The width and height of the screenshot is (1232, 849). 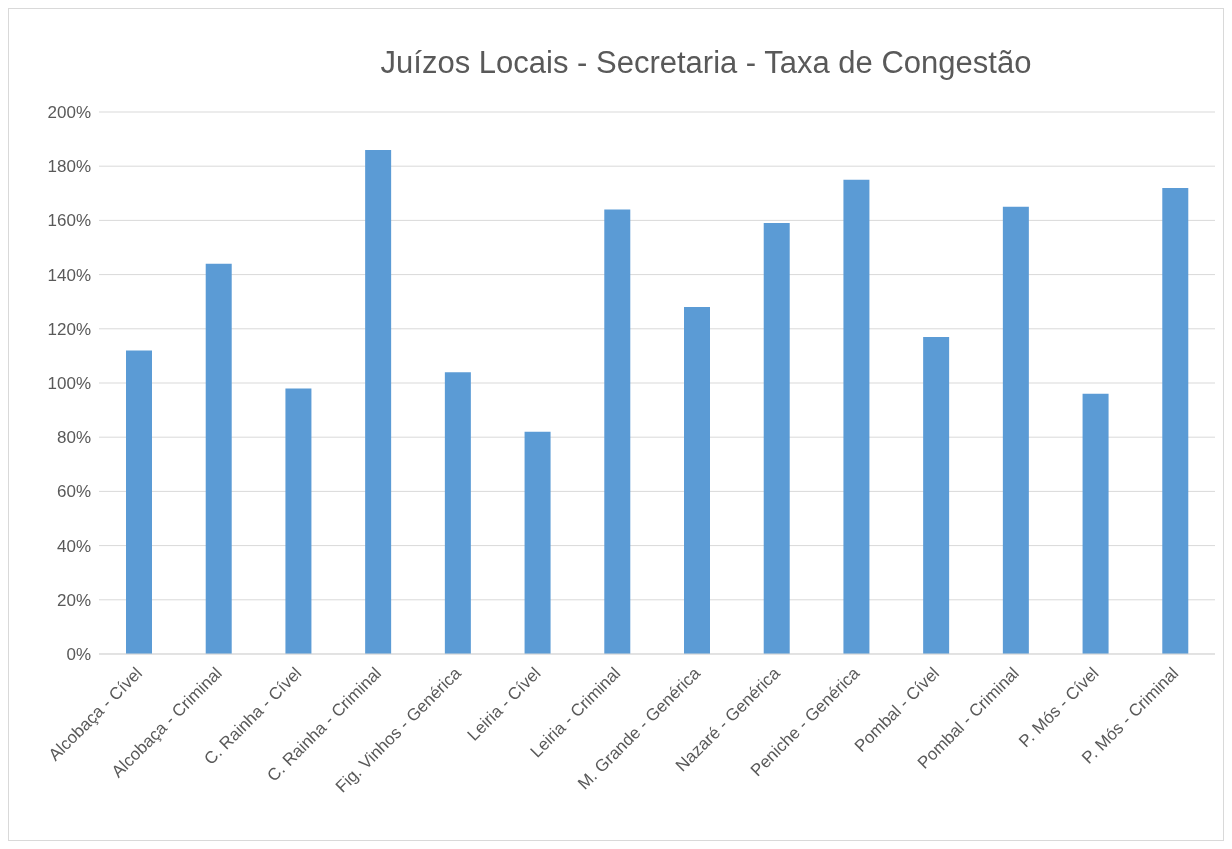 I want to click on y-tick-label: 0%, so click(x=78, y=655).